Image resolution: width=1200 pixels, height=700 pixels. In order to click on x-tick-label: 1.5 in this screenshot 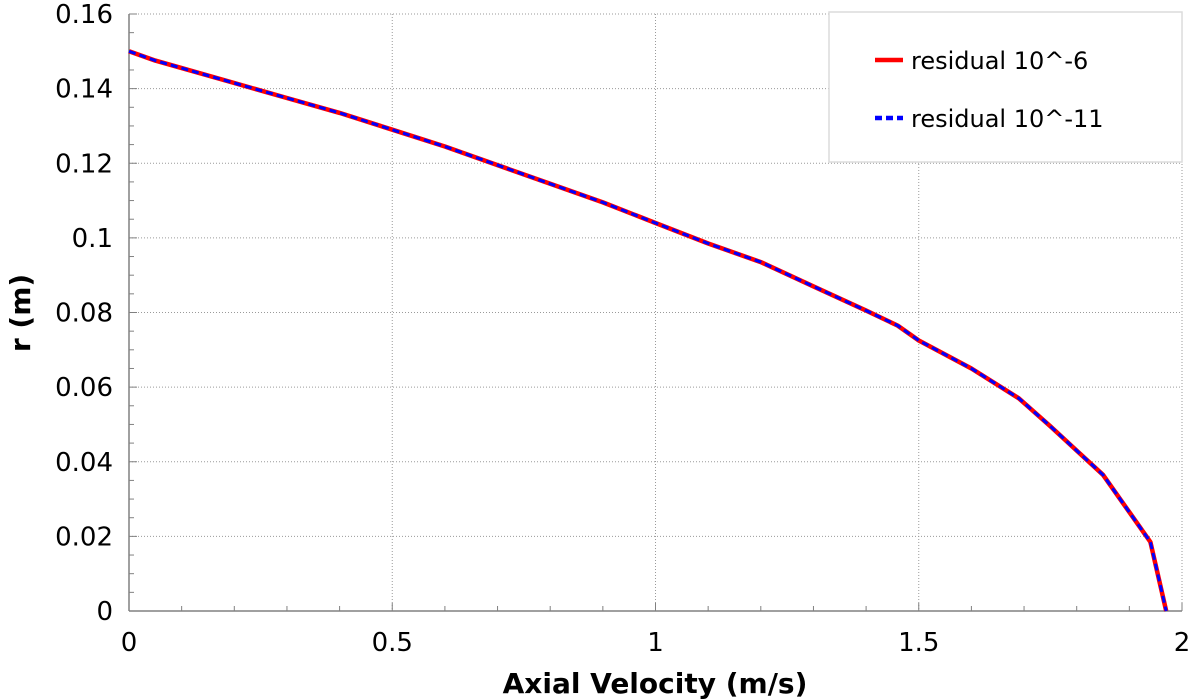, I will do `click(918, 643)`.